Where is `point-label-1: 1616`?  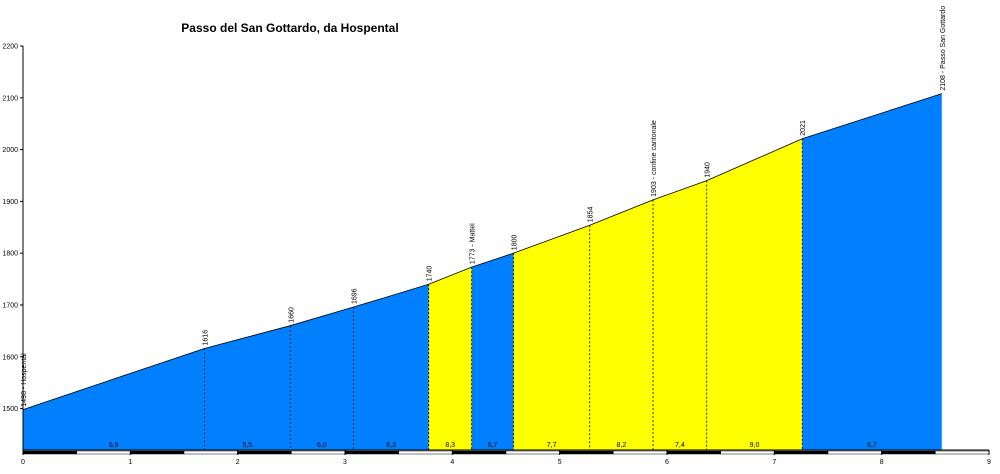 point-label-1: 1616 is located at coordinates (205, 338).